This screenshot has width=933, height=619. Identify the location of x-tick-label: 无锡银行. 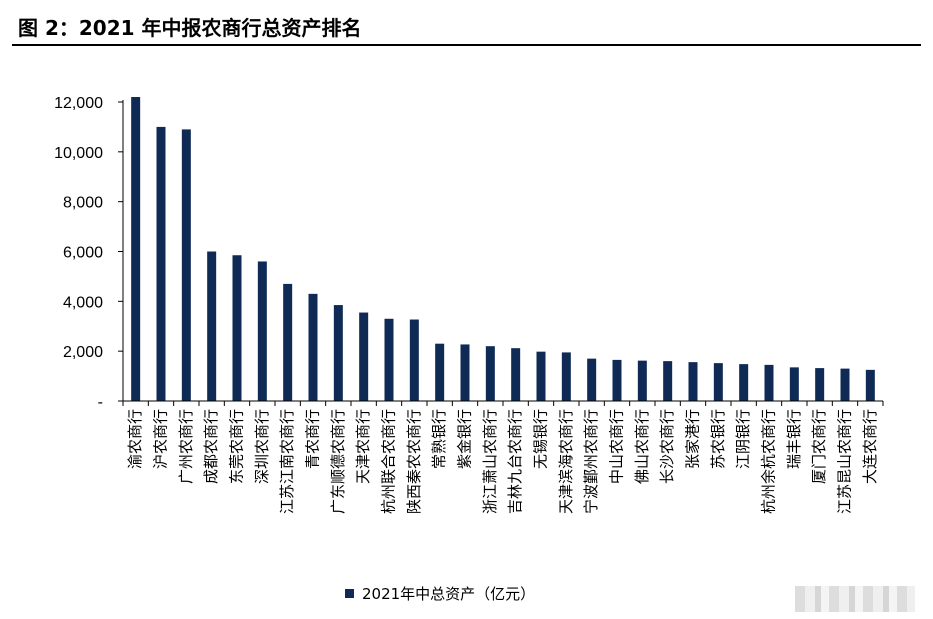
(541, 439).